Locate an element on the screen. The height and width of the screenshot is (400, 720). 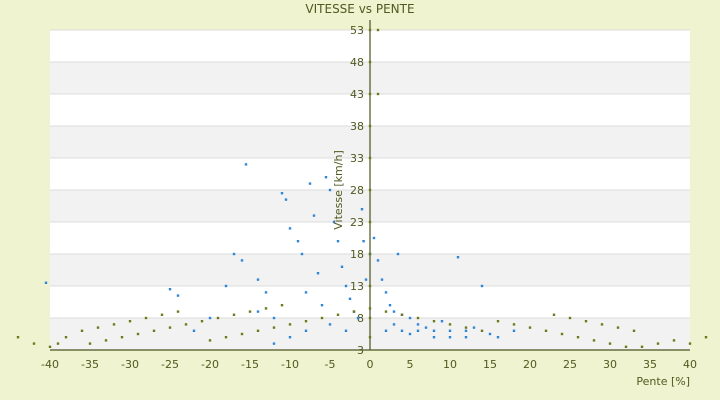
y-tick-label: 33 is located at coordinates (357, 158).